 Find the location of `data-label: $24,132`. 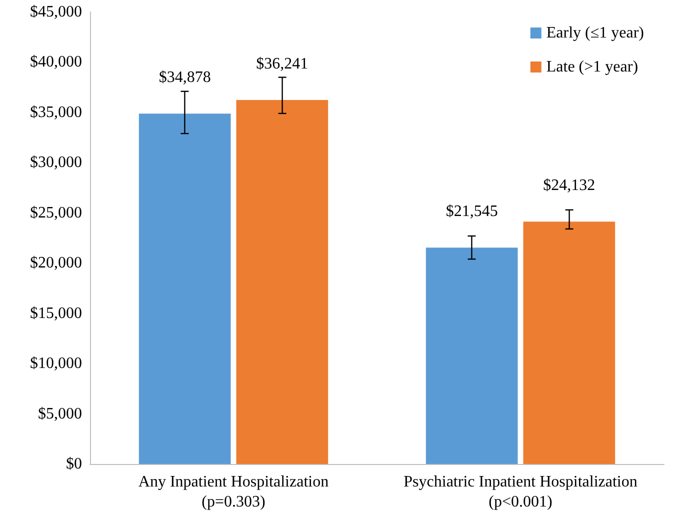

data-label: $24,132 is located at coordinates (569, 185).